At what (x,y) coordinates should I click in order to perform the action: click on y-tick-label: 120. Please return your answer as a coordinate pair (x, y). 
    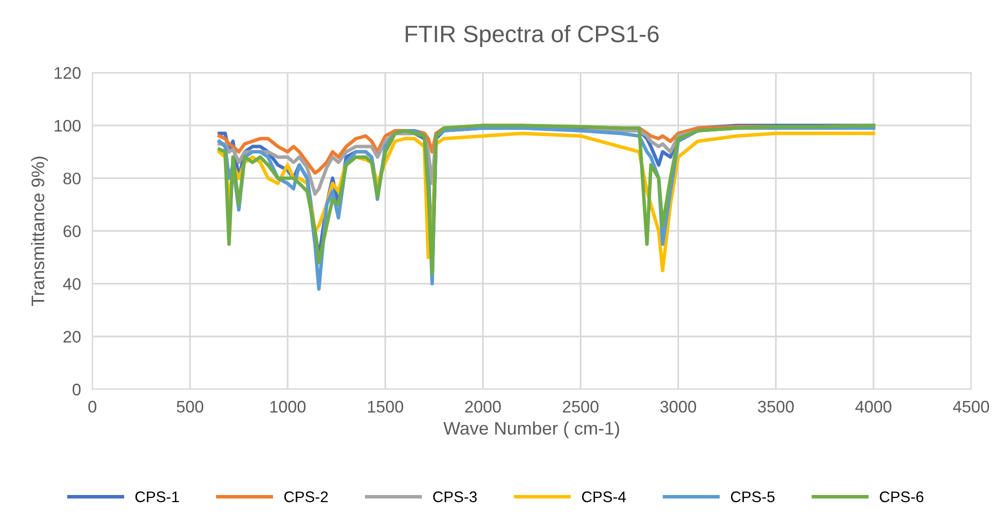
    Looking at the image, I should click on (67, 73).